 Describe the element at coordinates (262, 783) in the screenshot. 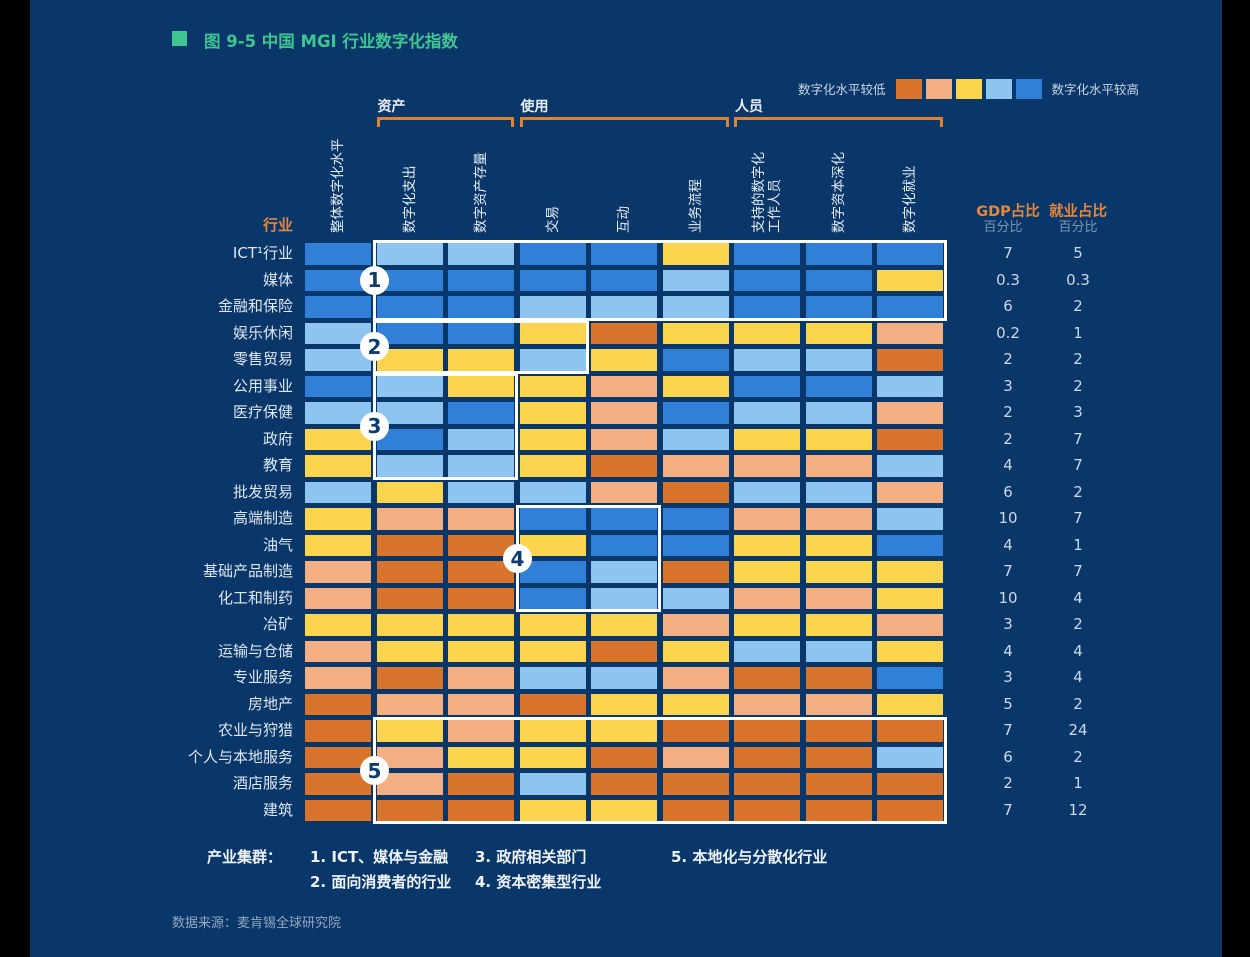

I see `row-label: 酒店服务` at that location.